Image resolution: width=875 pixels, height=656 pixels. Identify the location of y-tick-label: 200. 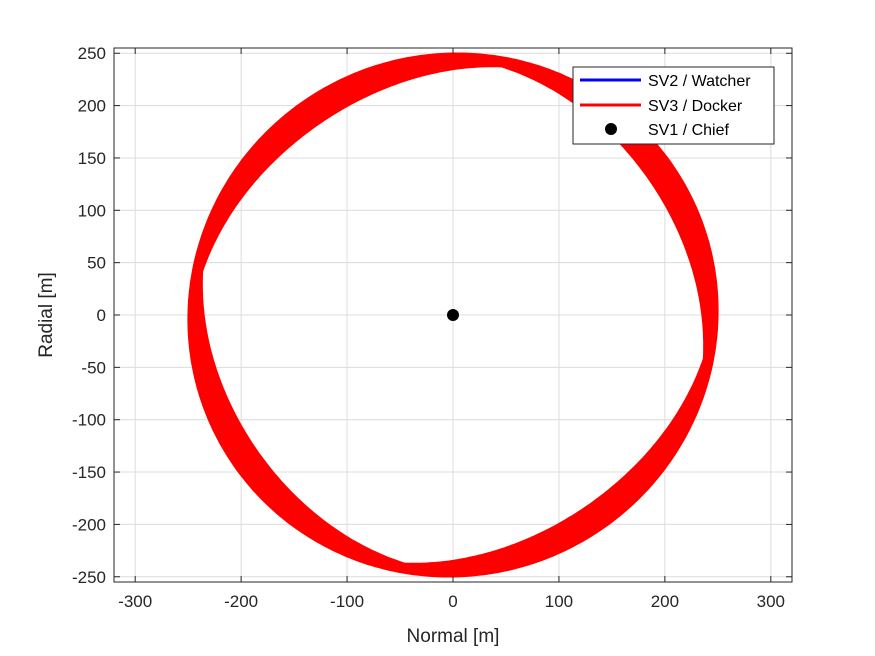
(92, 106).